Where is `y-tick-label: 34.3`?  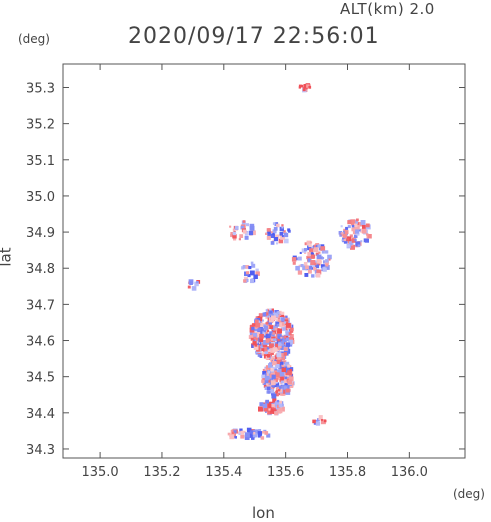 y-tick-label: 34.3 is located at coordinates (40, 450).